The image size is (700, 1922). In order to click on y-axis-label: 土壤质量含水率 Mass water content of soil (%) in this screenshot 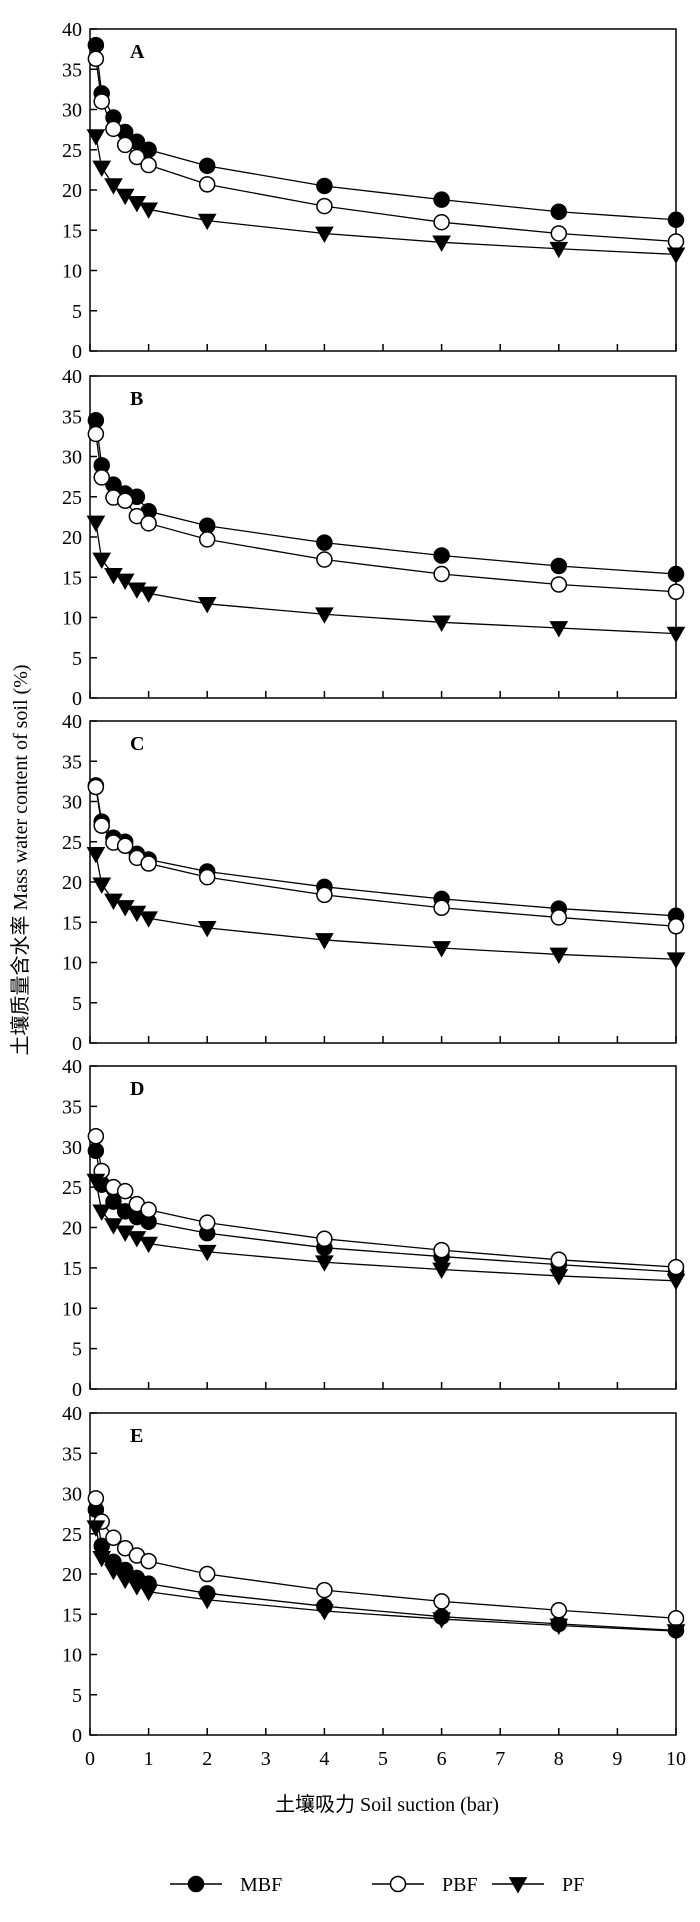, I will do `click(20, 859)`.